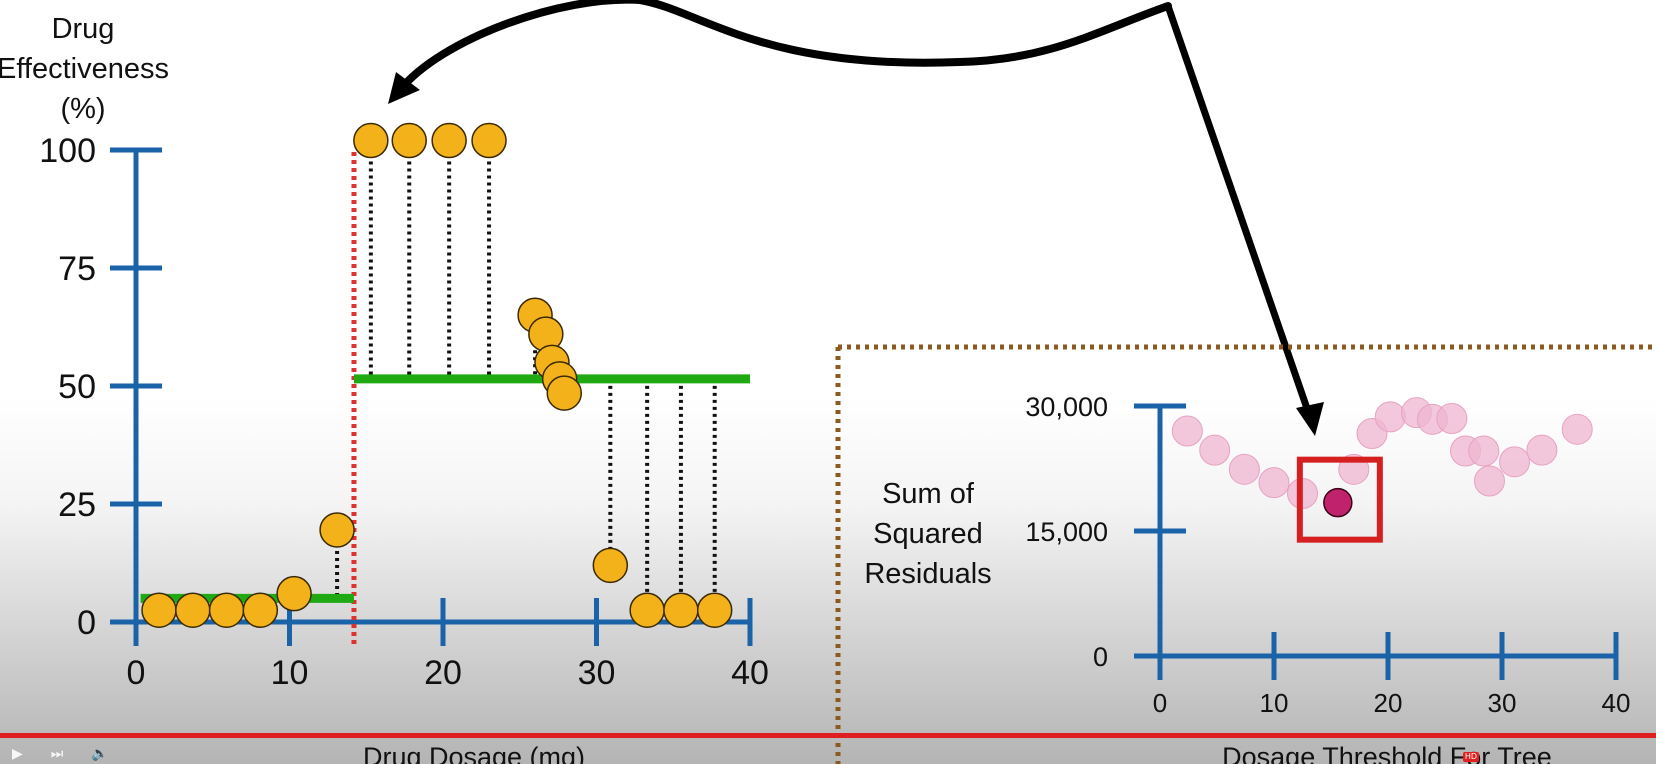 This screenshot has width=1656, height=764. I want to click on y-axis-label-line-1: Drug, so click(83, 29).